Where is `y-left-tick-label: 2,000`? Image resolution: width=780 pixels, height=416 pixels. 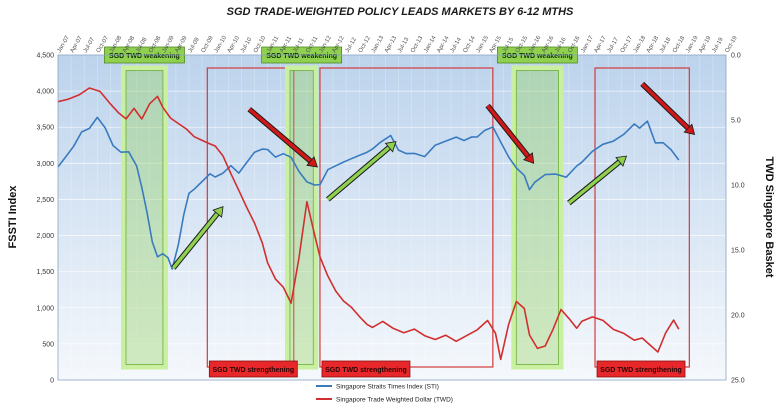 y-left-tick-label: 2,000 is located at coordinates (45, 236).